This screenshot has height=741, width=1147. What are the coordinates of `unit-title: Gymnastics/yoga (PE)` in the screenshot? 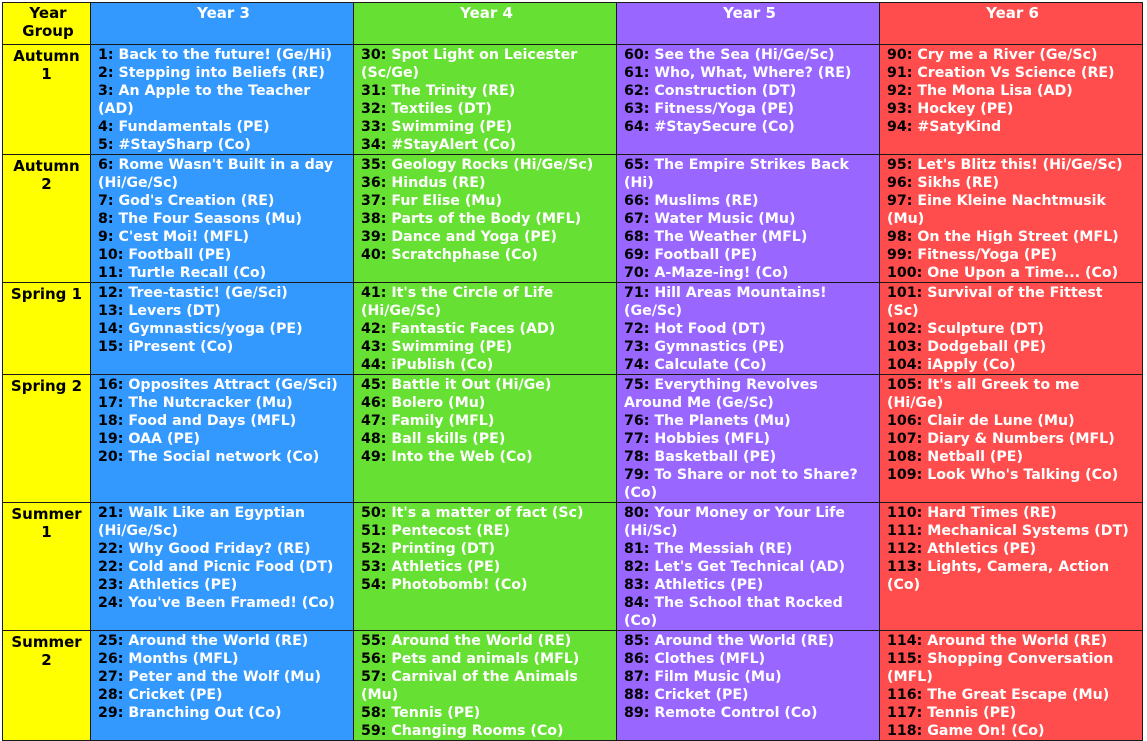 It's located at (215, 329).